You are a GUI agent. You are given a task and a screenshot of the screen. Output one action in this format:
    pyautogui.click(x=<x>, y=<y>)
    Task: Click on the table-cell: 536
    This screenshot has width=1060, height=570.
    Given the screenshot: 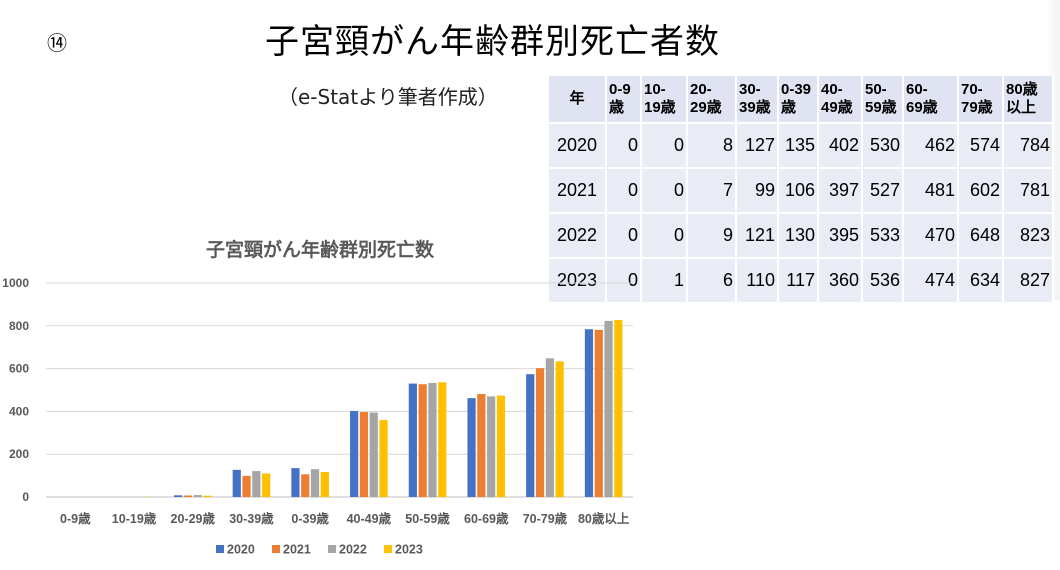 What is the action you would take?
    pyautogui.click(x=882, y=280)
    